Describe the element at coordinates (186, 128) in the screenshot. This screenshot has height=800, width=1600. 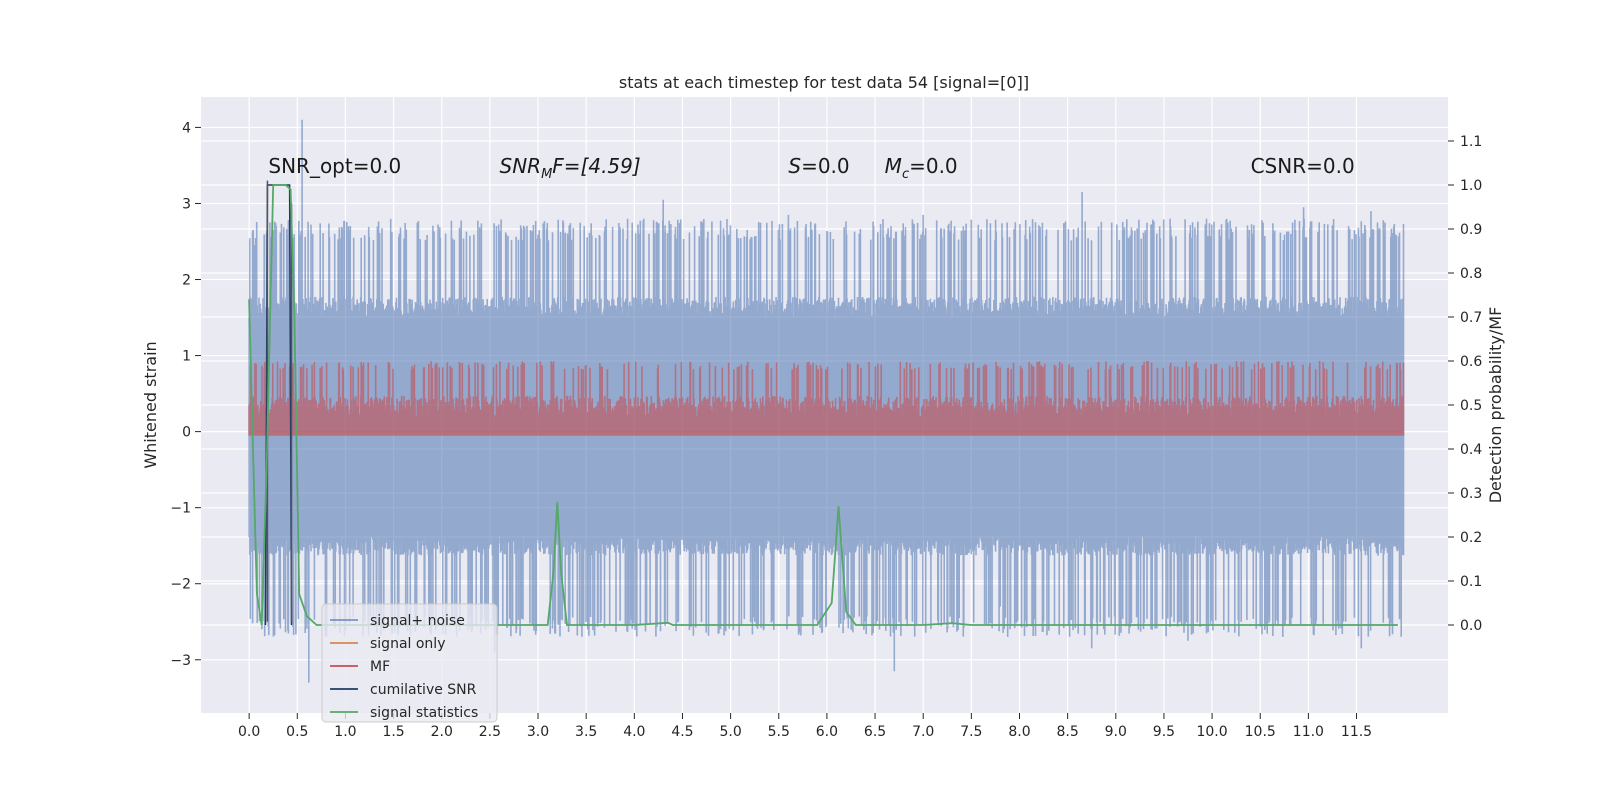
I see `y-tick-label-left: 4` at that location.